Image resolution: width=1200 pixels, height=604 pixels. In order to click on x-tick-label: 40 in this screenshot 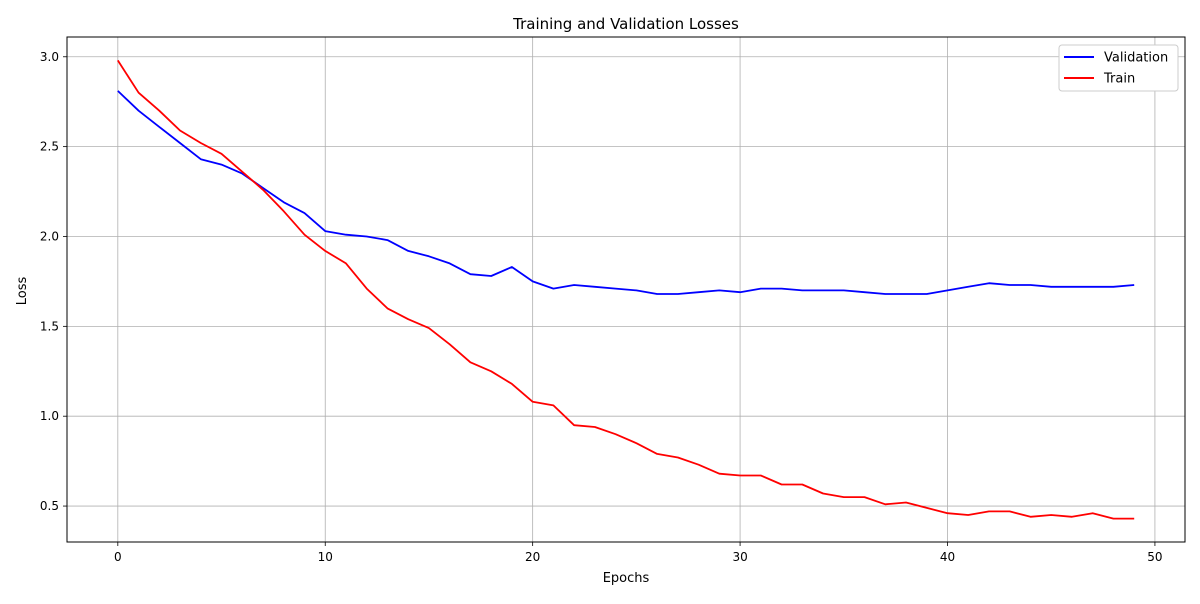, I will do `click(947, 557)`.